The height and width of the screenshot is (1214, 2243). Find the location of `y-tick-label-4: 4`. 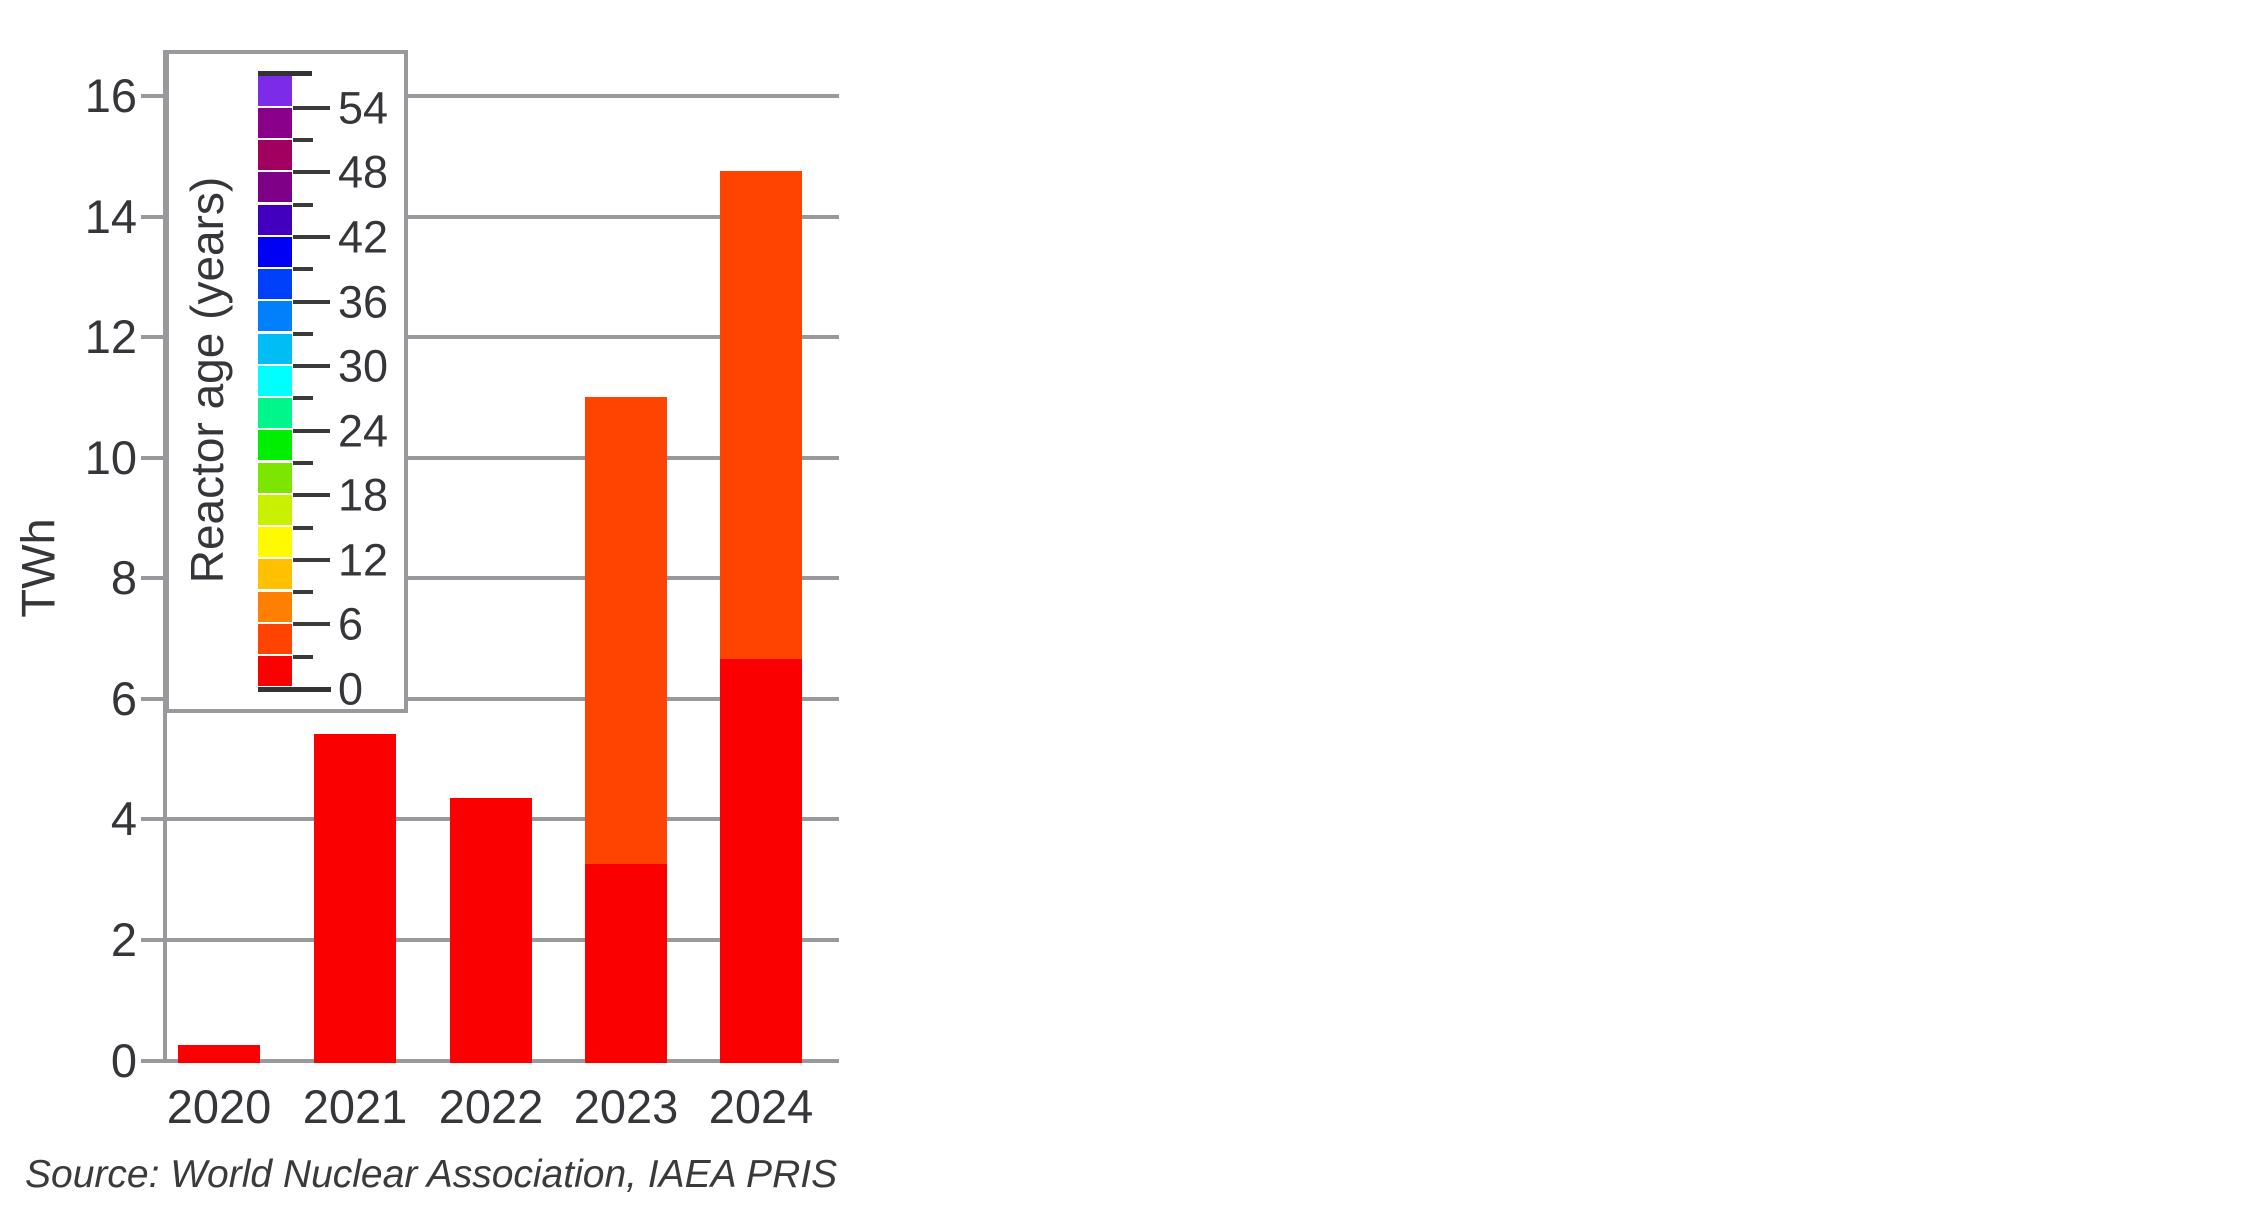

y-tick-label-4: 4 is located at coordinates (123, 819).